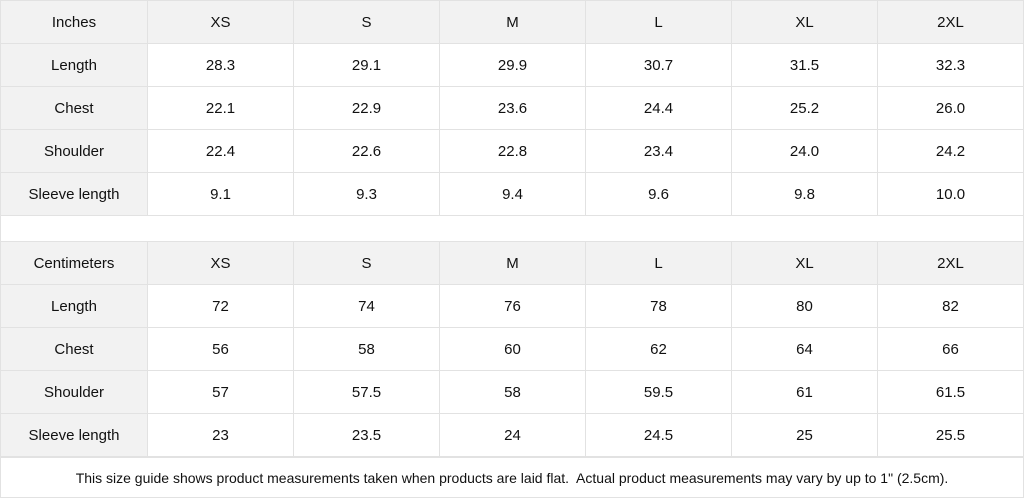  I want to click on measurement-value-cell: 32.3, so click(950, 65).